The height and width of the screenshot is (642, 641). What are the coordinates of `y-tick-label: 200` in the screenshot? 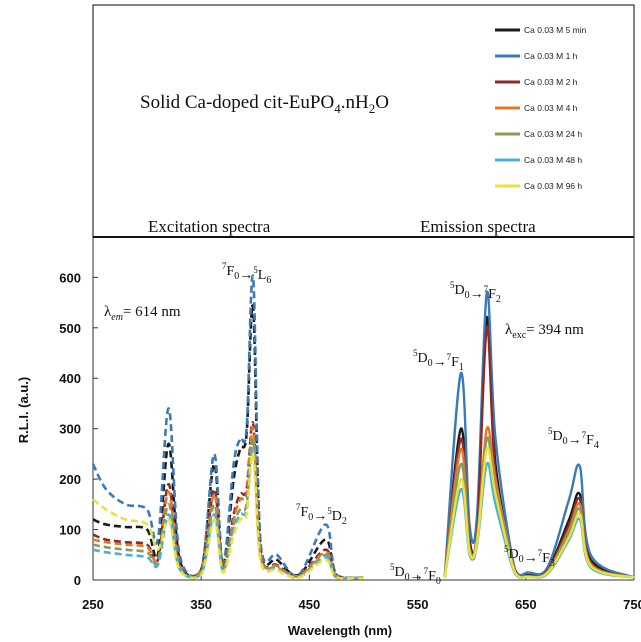 It's located at (70, 479).